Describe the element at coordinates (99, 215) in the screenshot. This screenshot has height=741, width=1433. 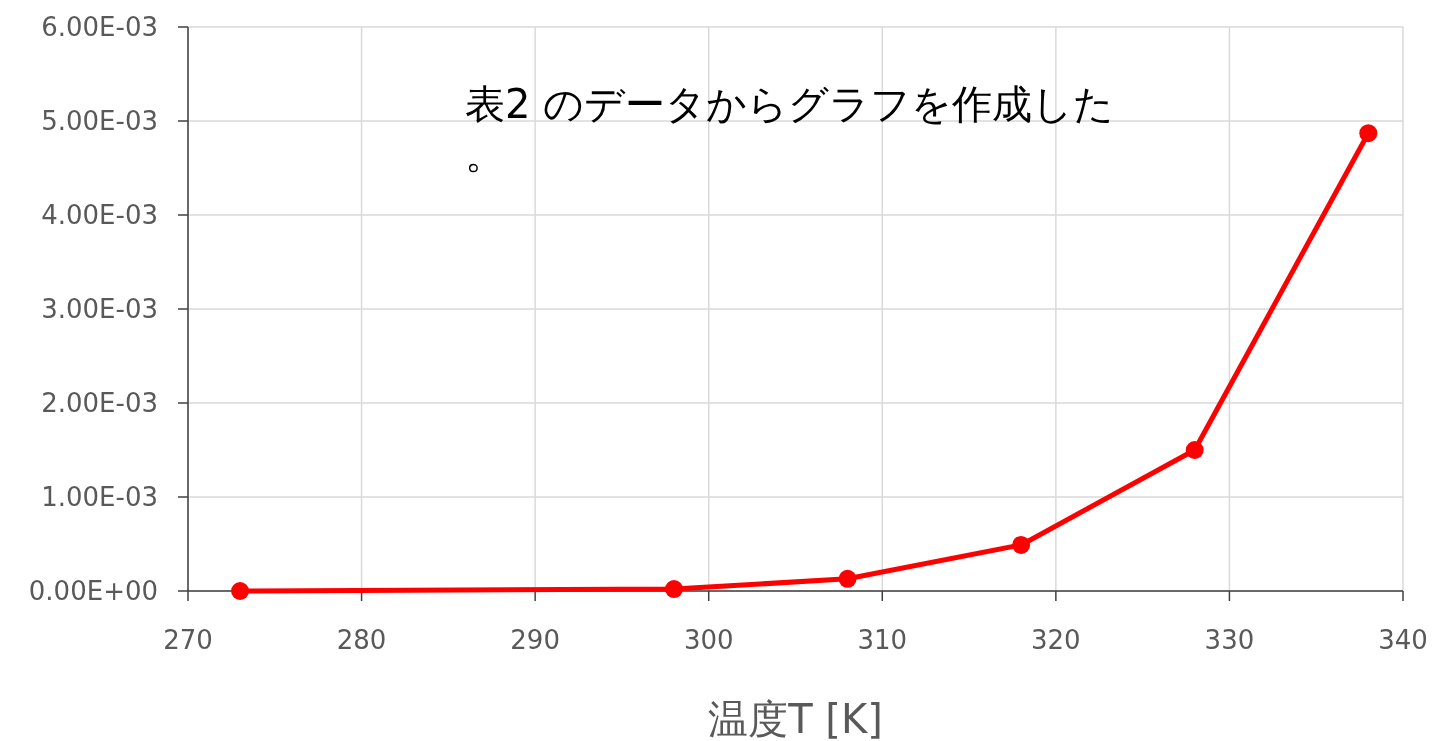
I see `y-tick-label: 4.00E-03` at that location.